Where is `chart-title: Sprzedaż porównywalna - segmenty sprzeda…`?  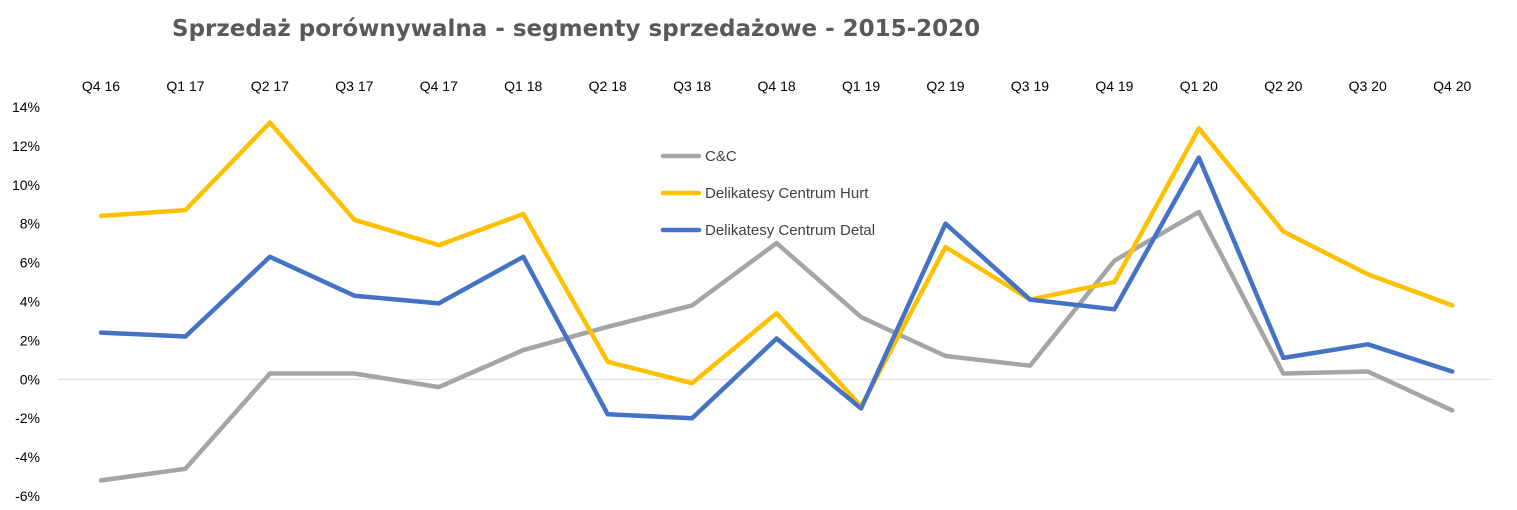
chart-title: Sprzedaż porównywalna - segmenty sprzeda… is located at coordinates (576, 29).